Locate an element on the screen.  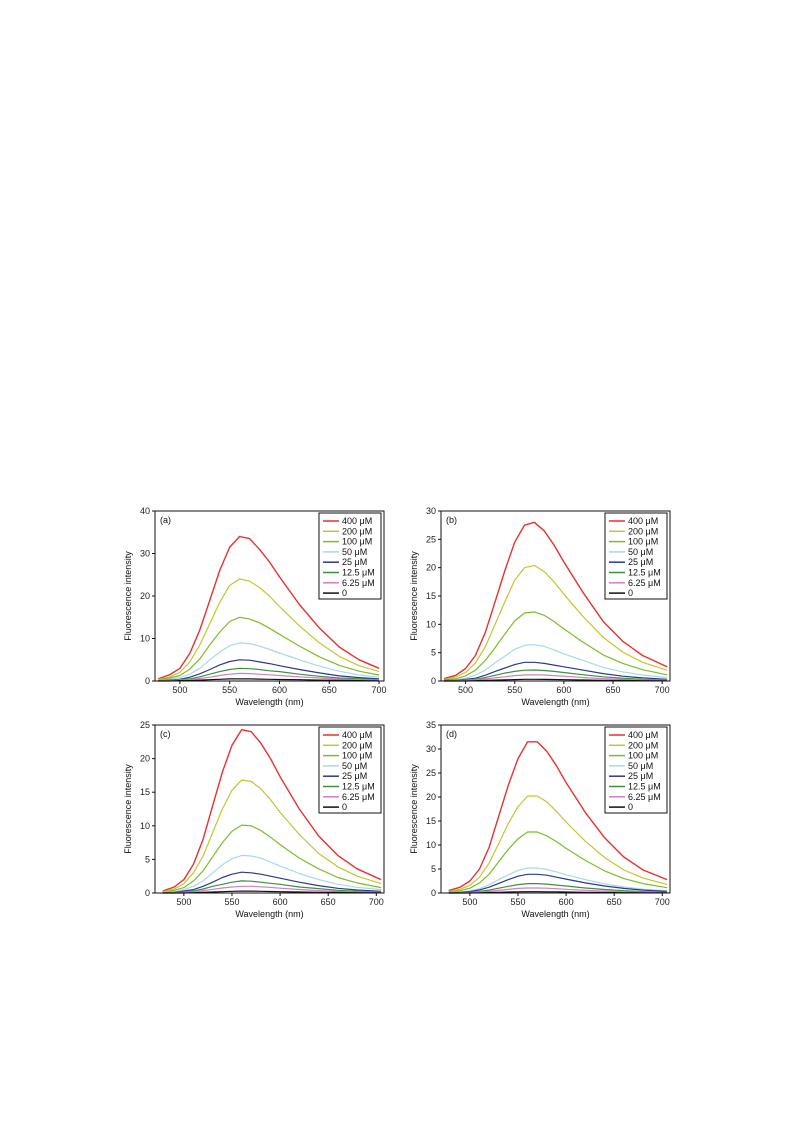
y-tick-label: 35 is located at coordinates (431, 725).